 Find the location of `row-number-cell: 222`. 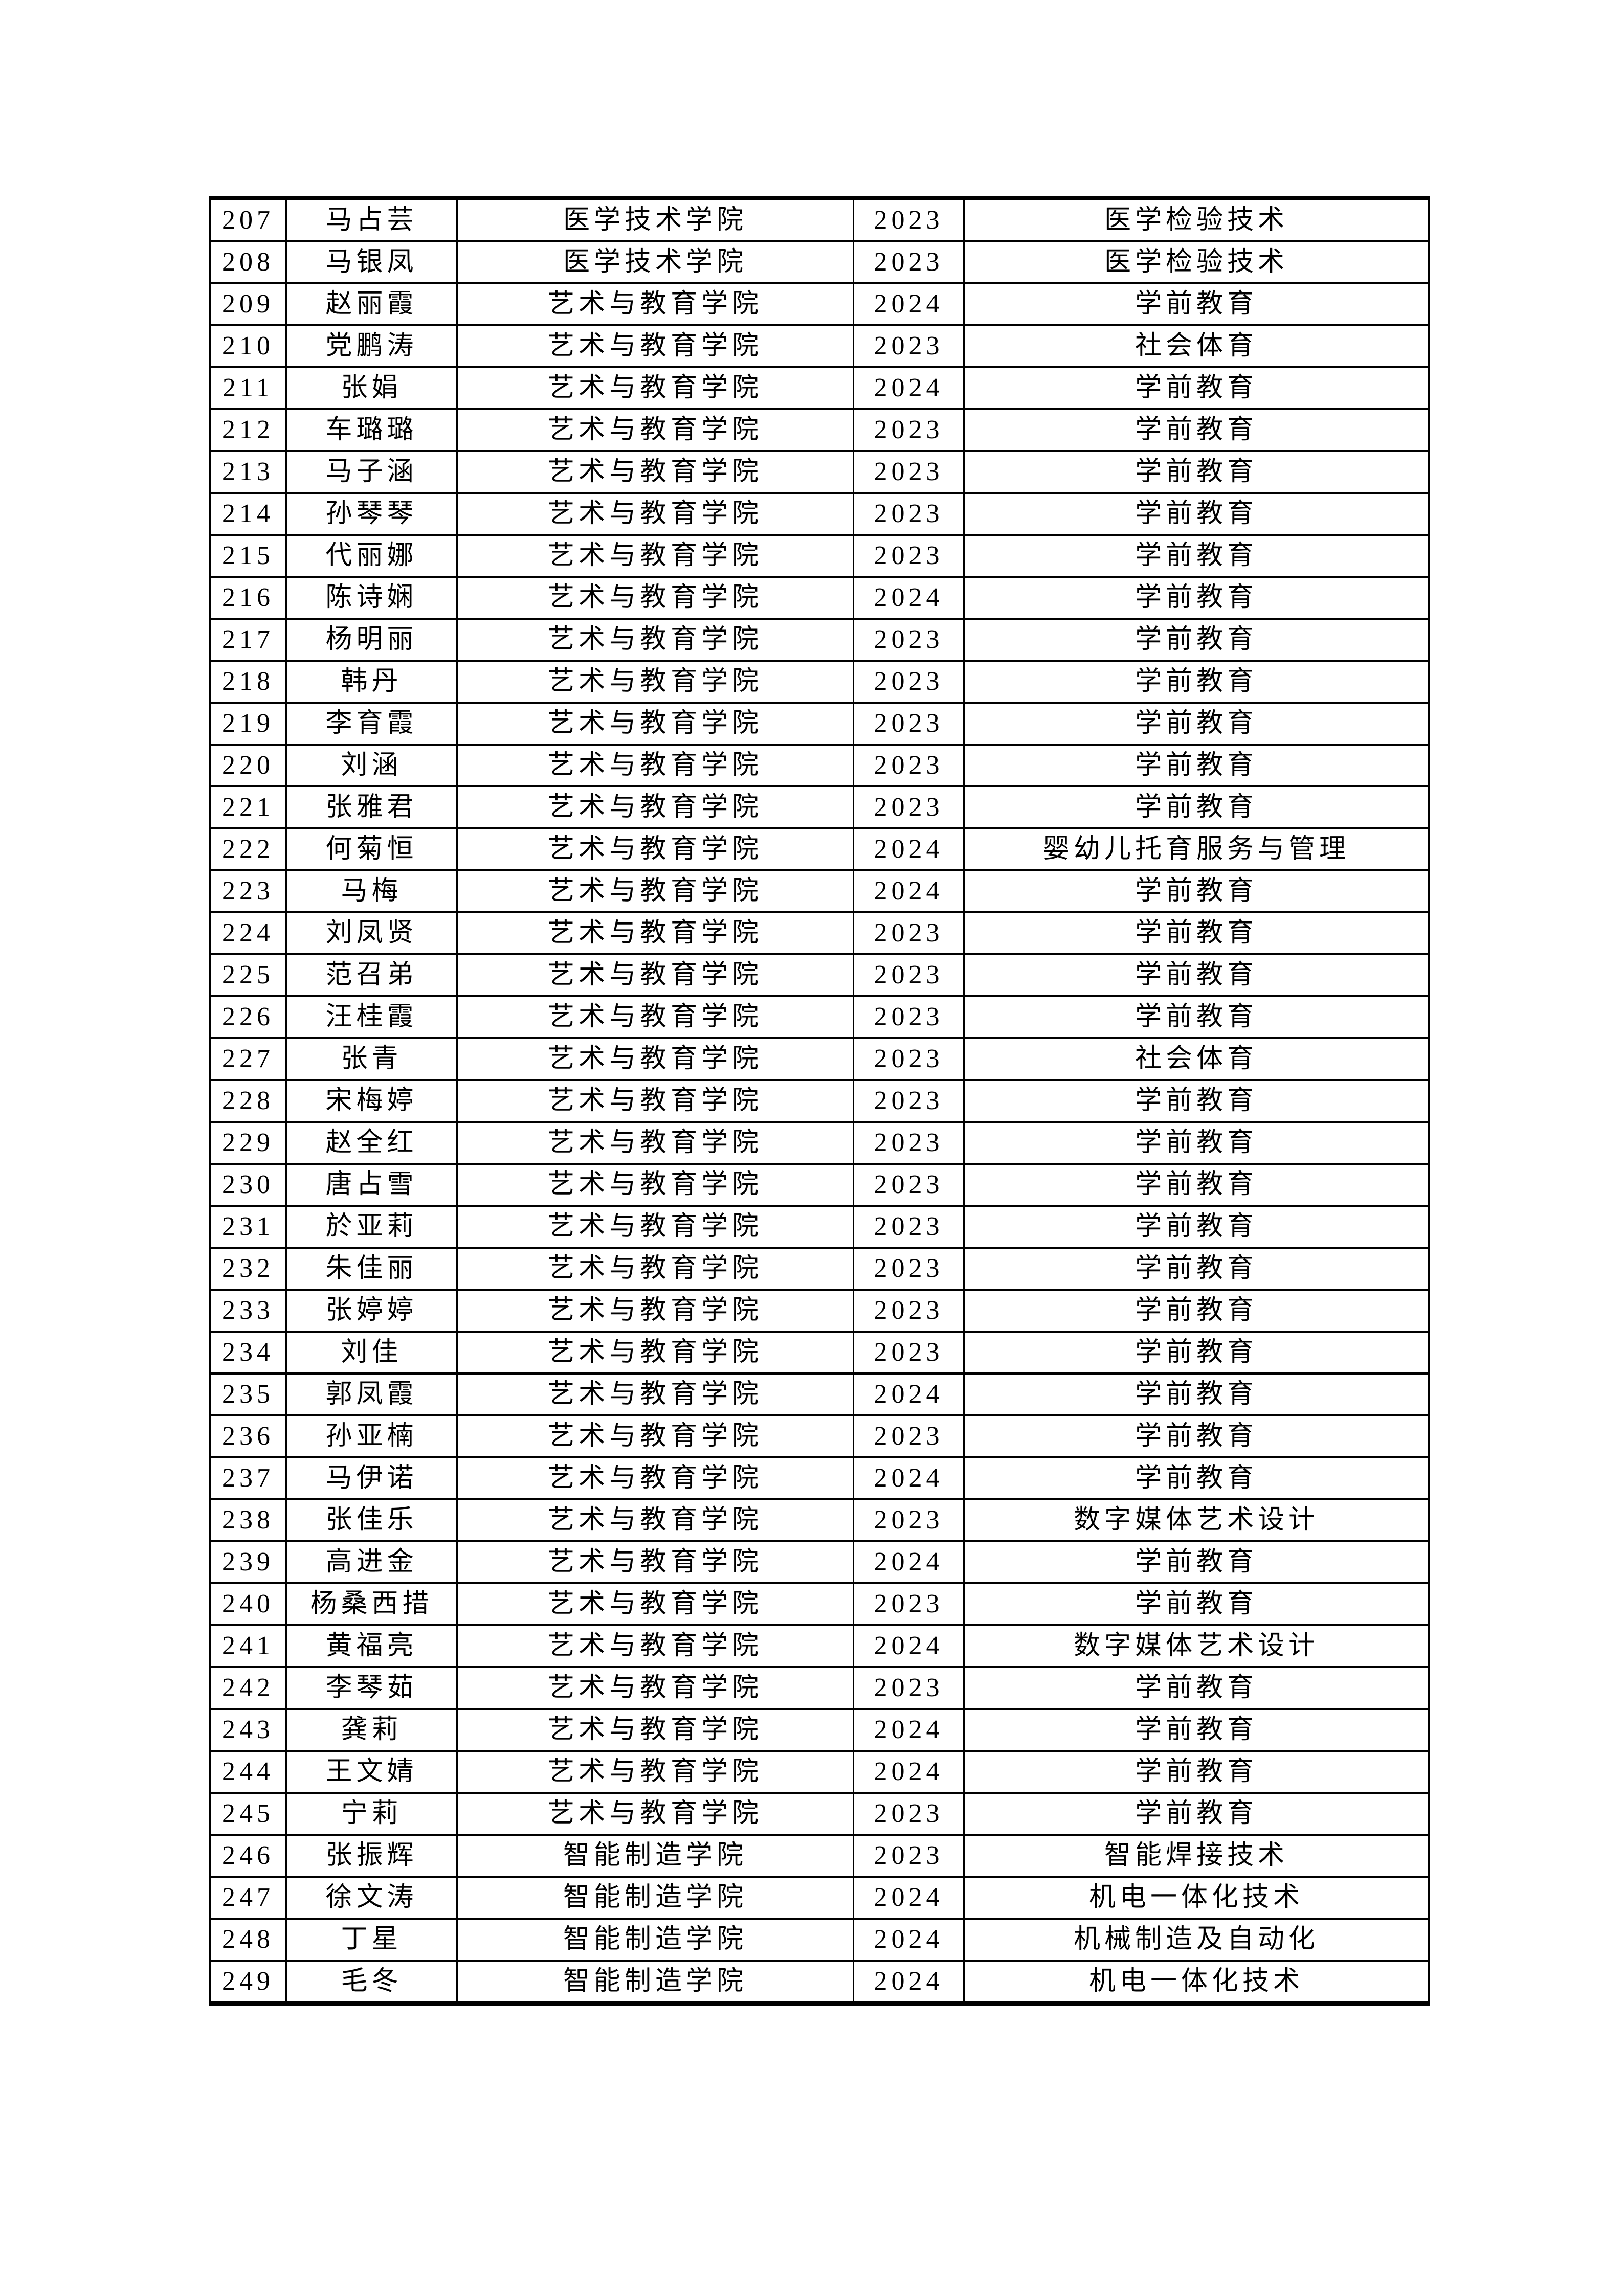

row-number-cell: 222 is located at coordinates (248, 849).